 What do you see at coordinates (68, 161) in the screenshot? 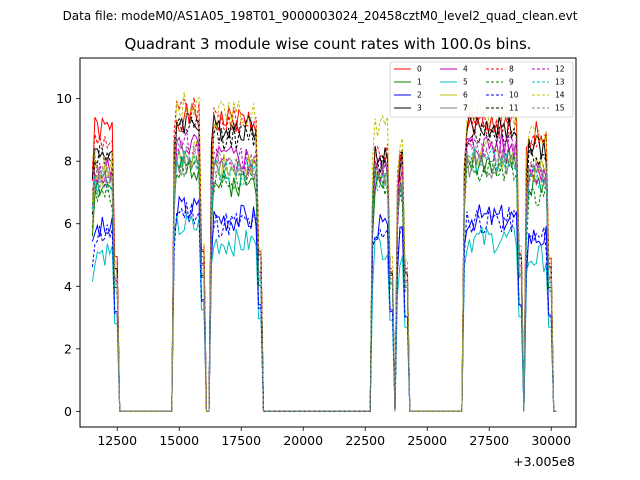
I see `y-tick-label: 8` at bounding box center [68, 161].